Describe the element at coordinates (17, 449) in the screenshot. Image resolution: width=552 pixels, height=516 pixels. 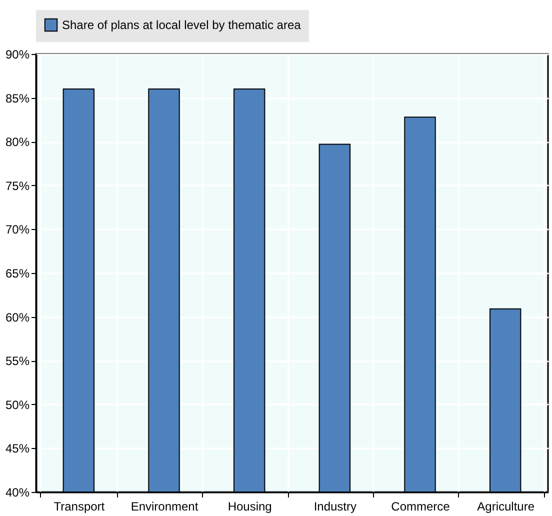
I see `y-tick-label: 45%` at that location.